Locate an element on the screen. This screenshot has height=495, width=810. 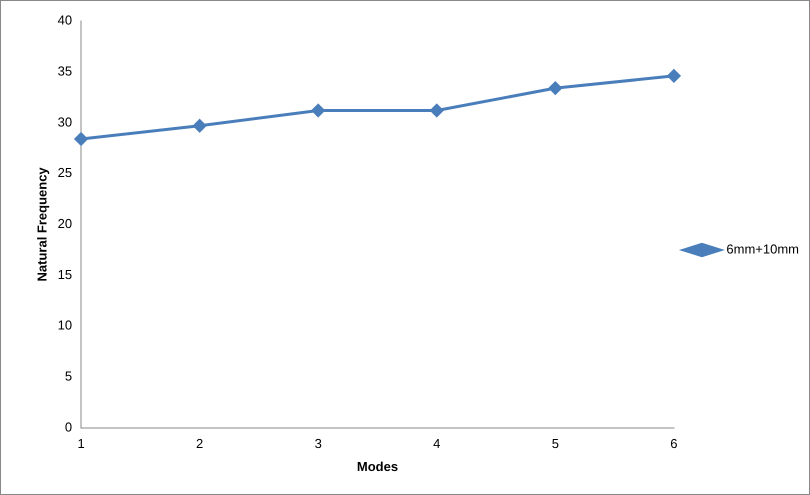
y-tick-label: 30 is located at coordinates (65, 122).